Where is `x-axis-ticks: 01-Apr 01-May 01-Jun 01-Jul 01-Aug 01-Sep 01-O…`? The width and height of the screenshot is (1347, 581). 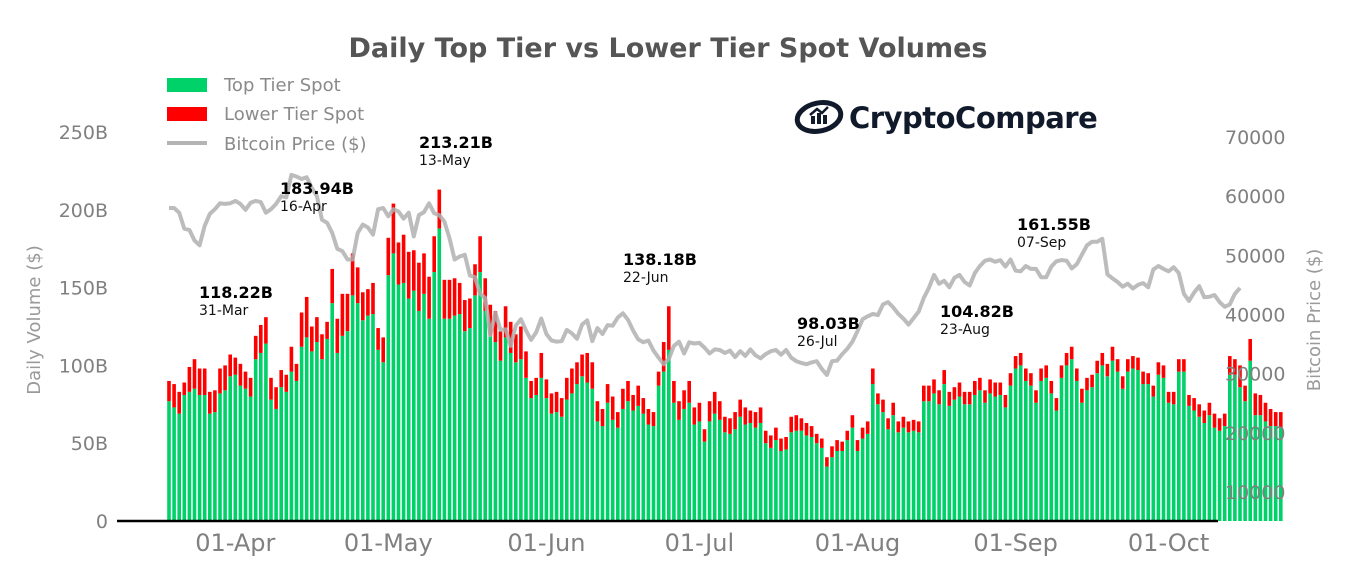 x-axis-ticks: 01-Apr 01-May 01-Jun 01-Jul 01-Aug 01-Sep 01-O… is located at coordinates (702, 543).